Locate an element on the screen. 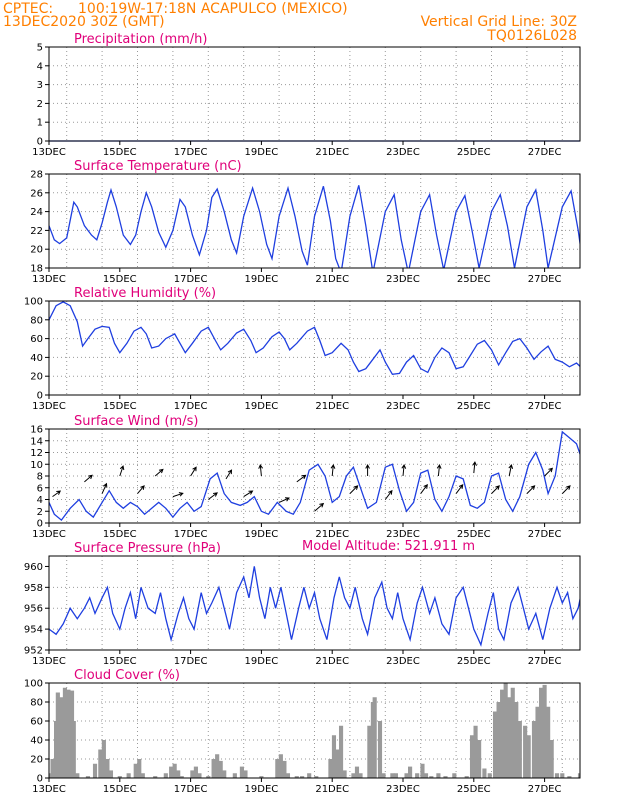  temp-xtick-label: 21DEC is located at coordinates (332, 279).